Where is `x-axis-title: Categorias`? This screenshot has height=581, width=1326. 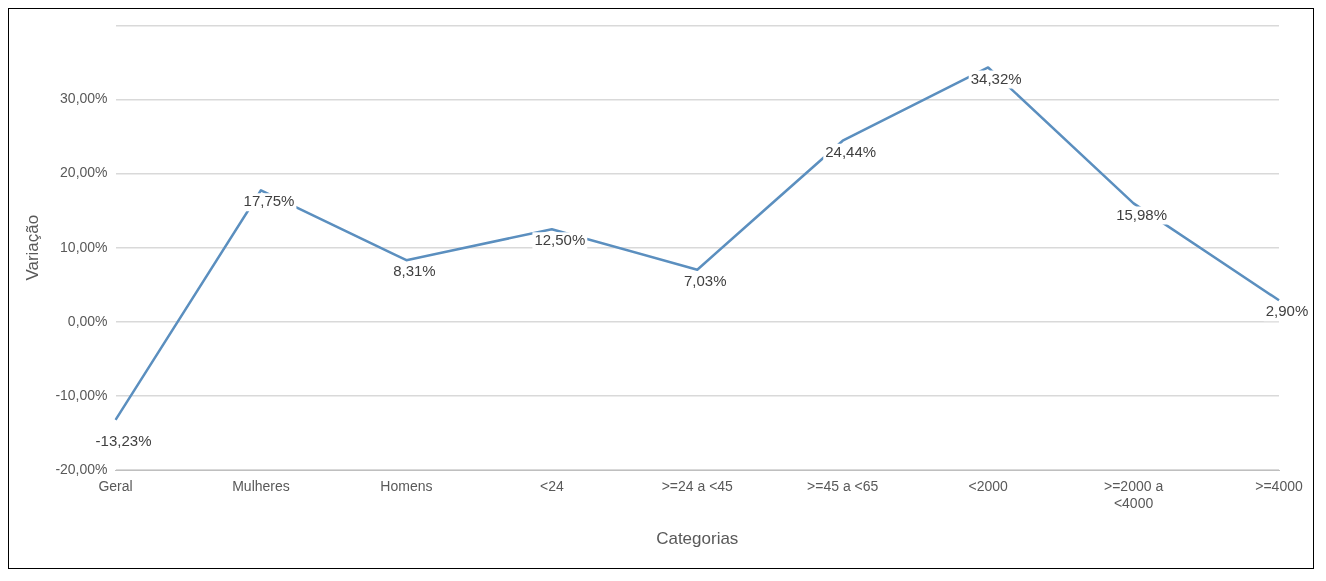
x-axis-title: Categorias is located at coordinates (697, 539).